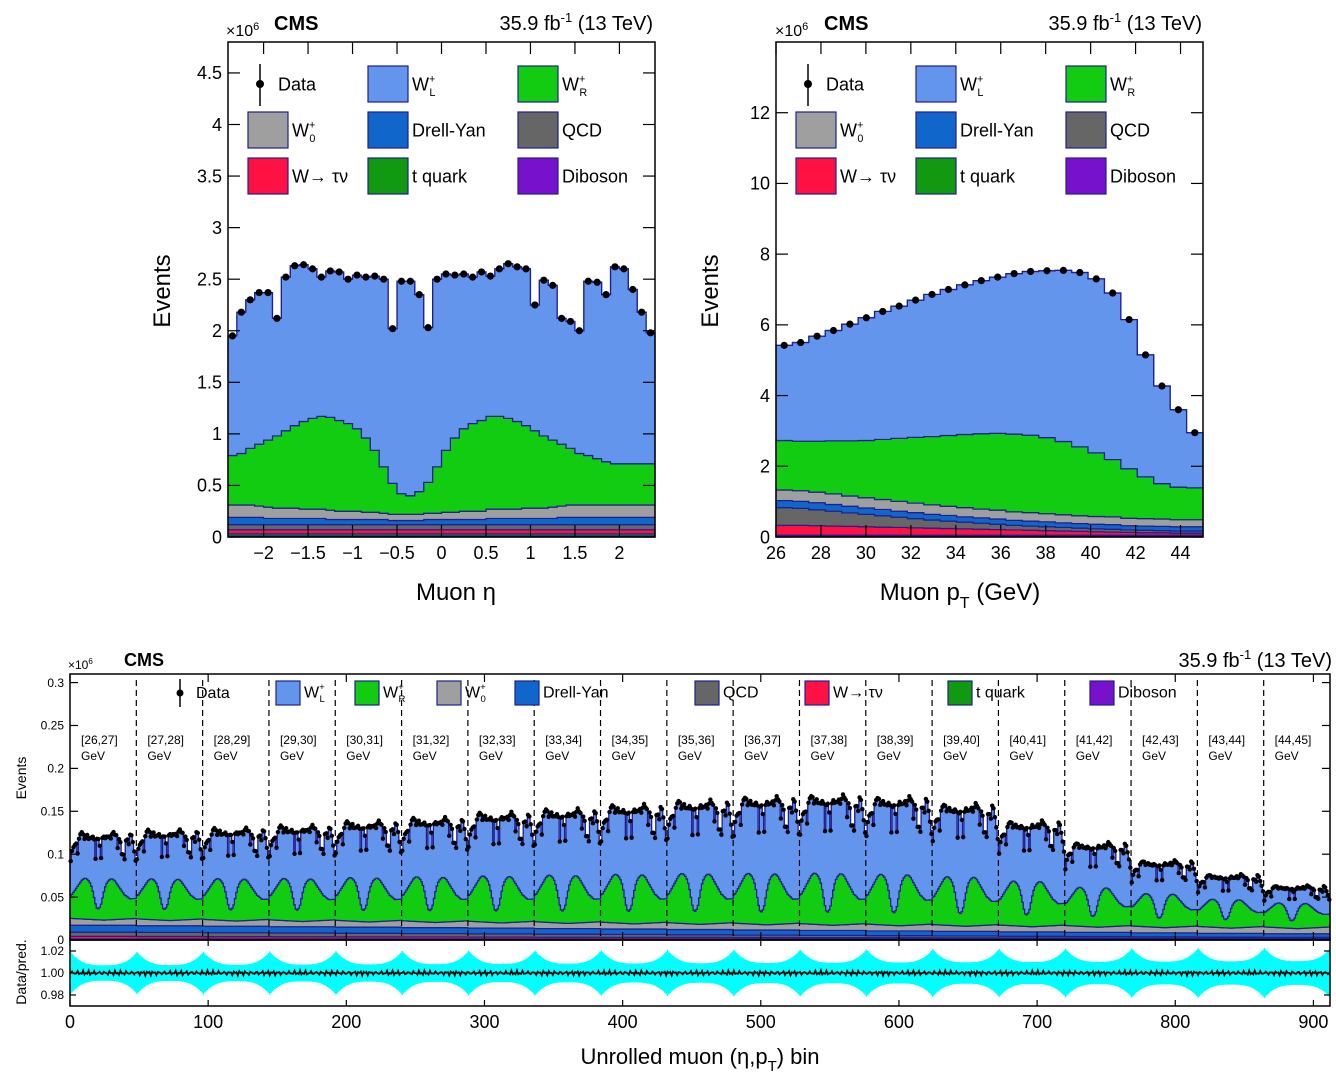 The image size is (1336, 1074). What do you see at coordinates (1226, 740) in the screenshot?
I see `p3-slice-label: [43,44]` at bounding box center [1226, 740].